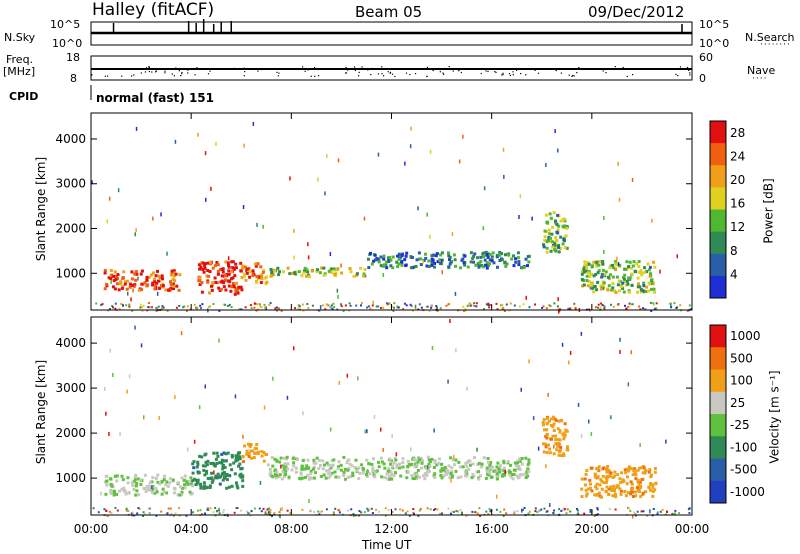 The height and width of the screenshot is (554, 800). What do you see at coordinates (760, 79) in the screenshot?
I see `nave-legend-dots: ····` at bounding box center [760, 79].